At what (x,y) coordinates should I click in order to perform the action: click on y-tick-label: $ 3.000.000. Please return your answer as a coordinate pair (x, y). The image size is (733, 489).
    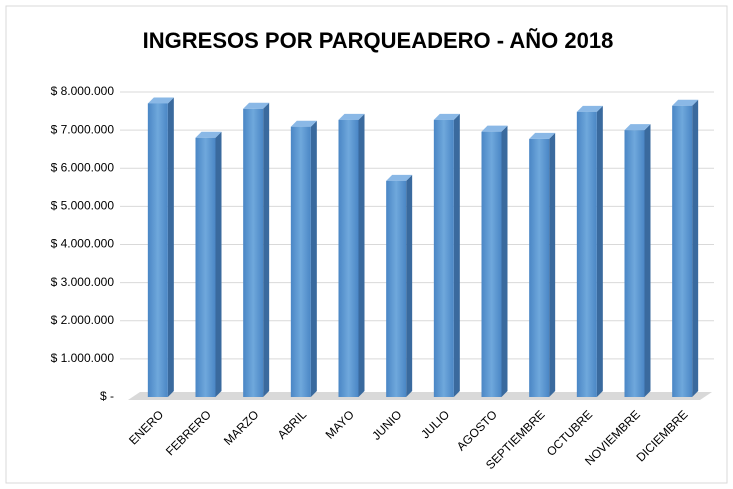
    Looking at the image, I should click on (83, 282).